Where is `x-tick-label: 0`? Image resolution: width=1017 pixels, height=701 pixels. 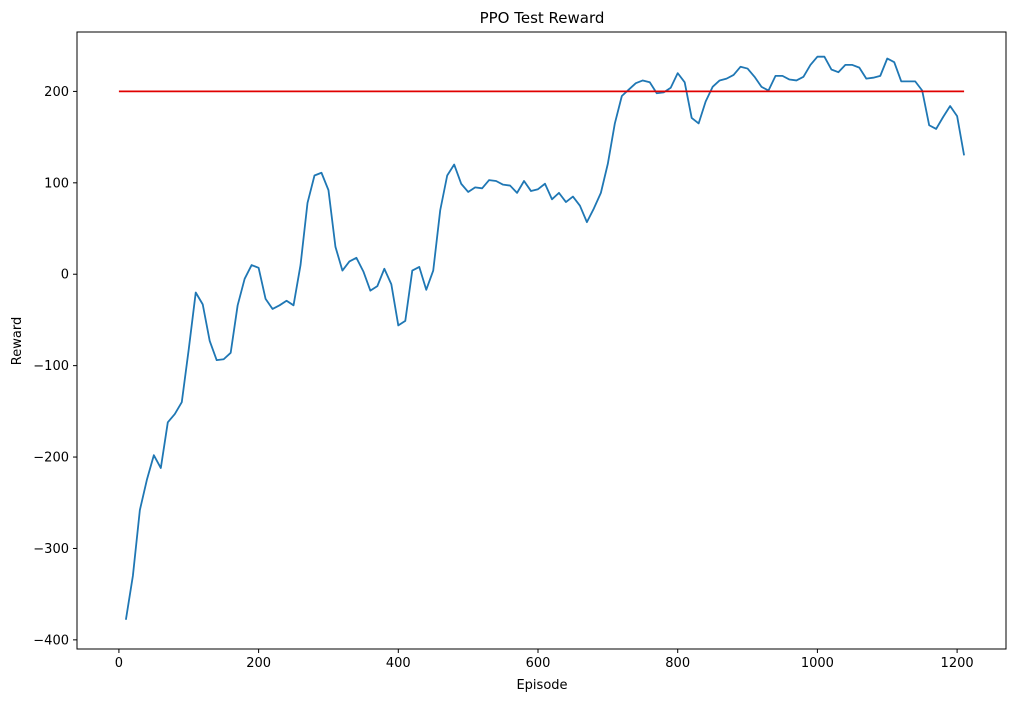
x-tick-label: 0 is located at coordinates (119, 663).